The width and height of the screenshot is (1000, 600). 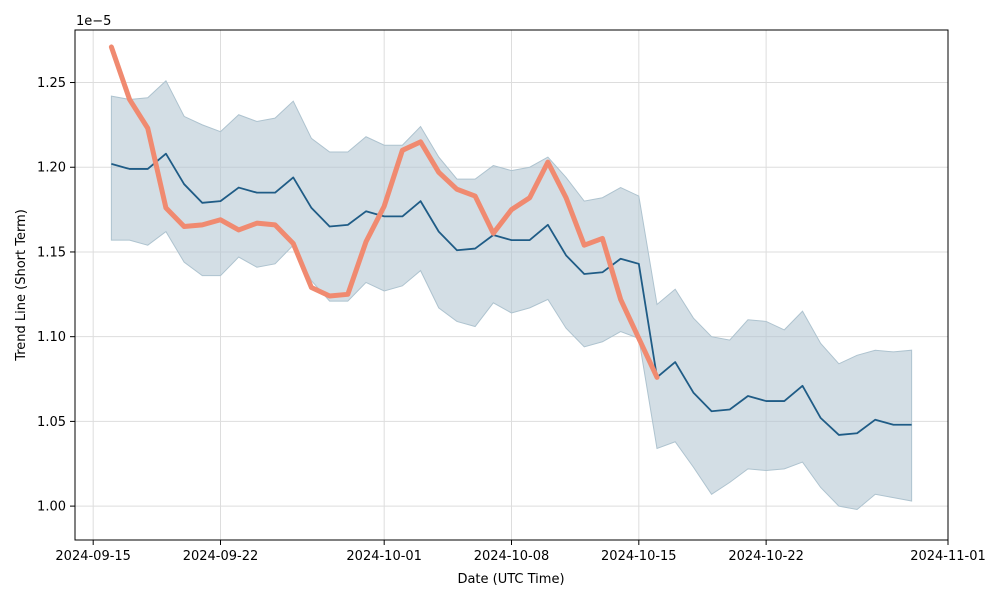 What do you see at coordinates (21, 285) in the screenshot?
I see `y-axis-title: Trend Line (Short Term)` at bounding box center [21, 285].